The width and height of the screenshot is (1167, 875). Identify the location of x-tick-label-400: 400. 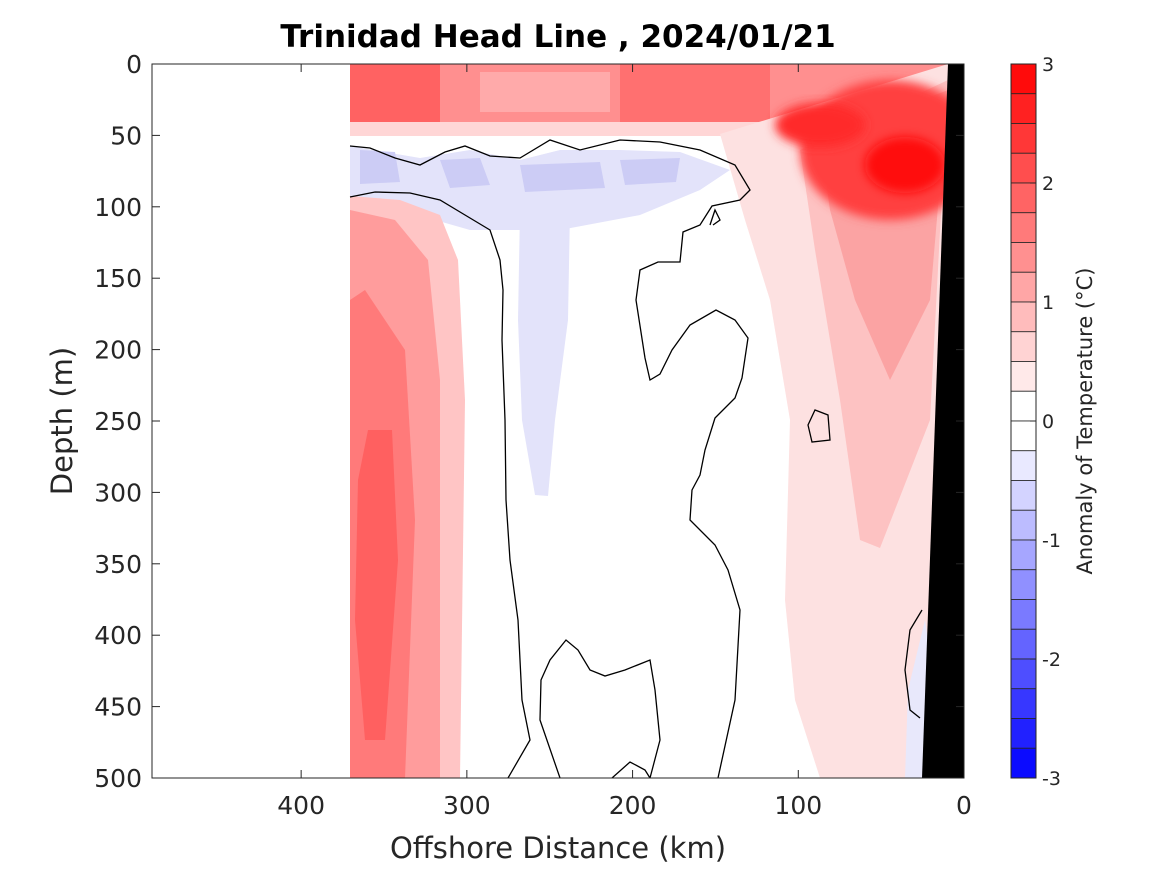
(301, 805).